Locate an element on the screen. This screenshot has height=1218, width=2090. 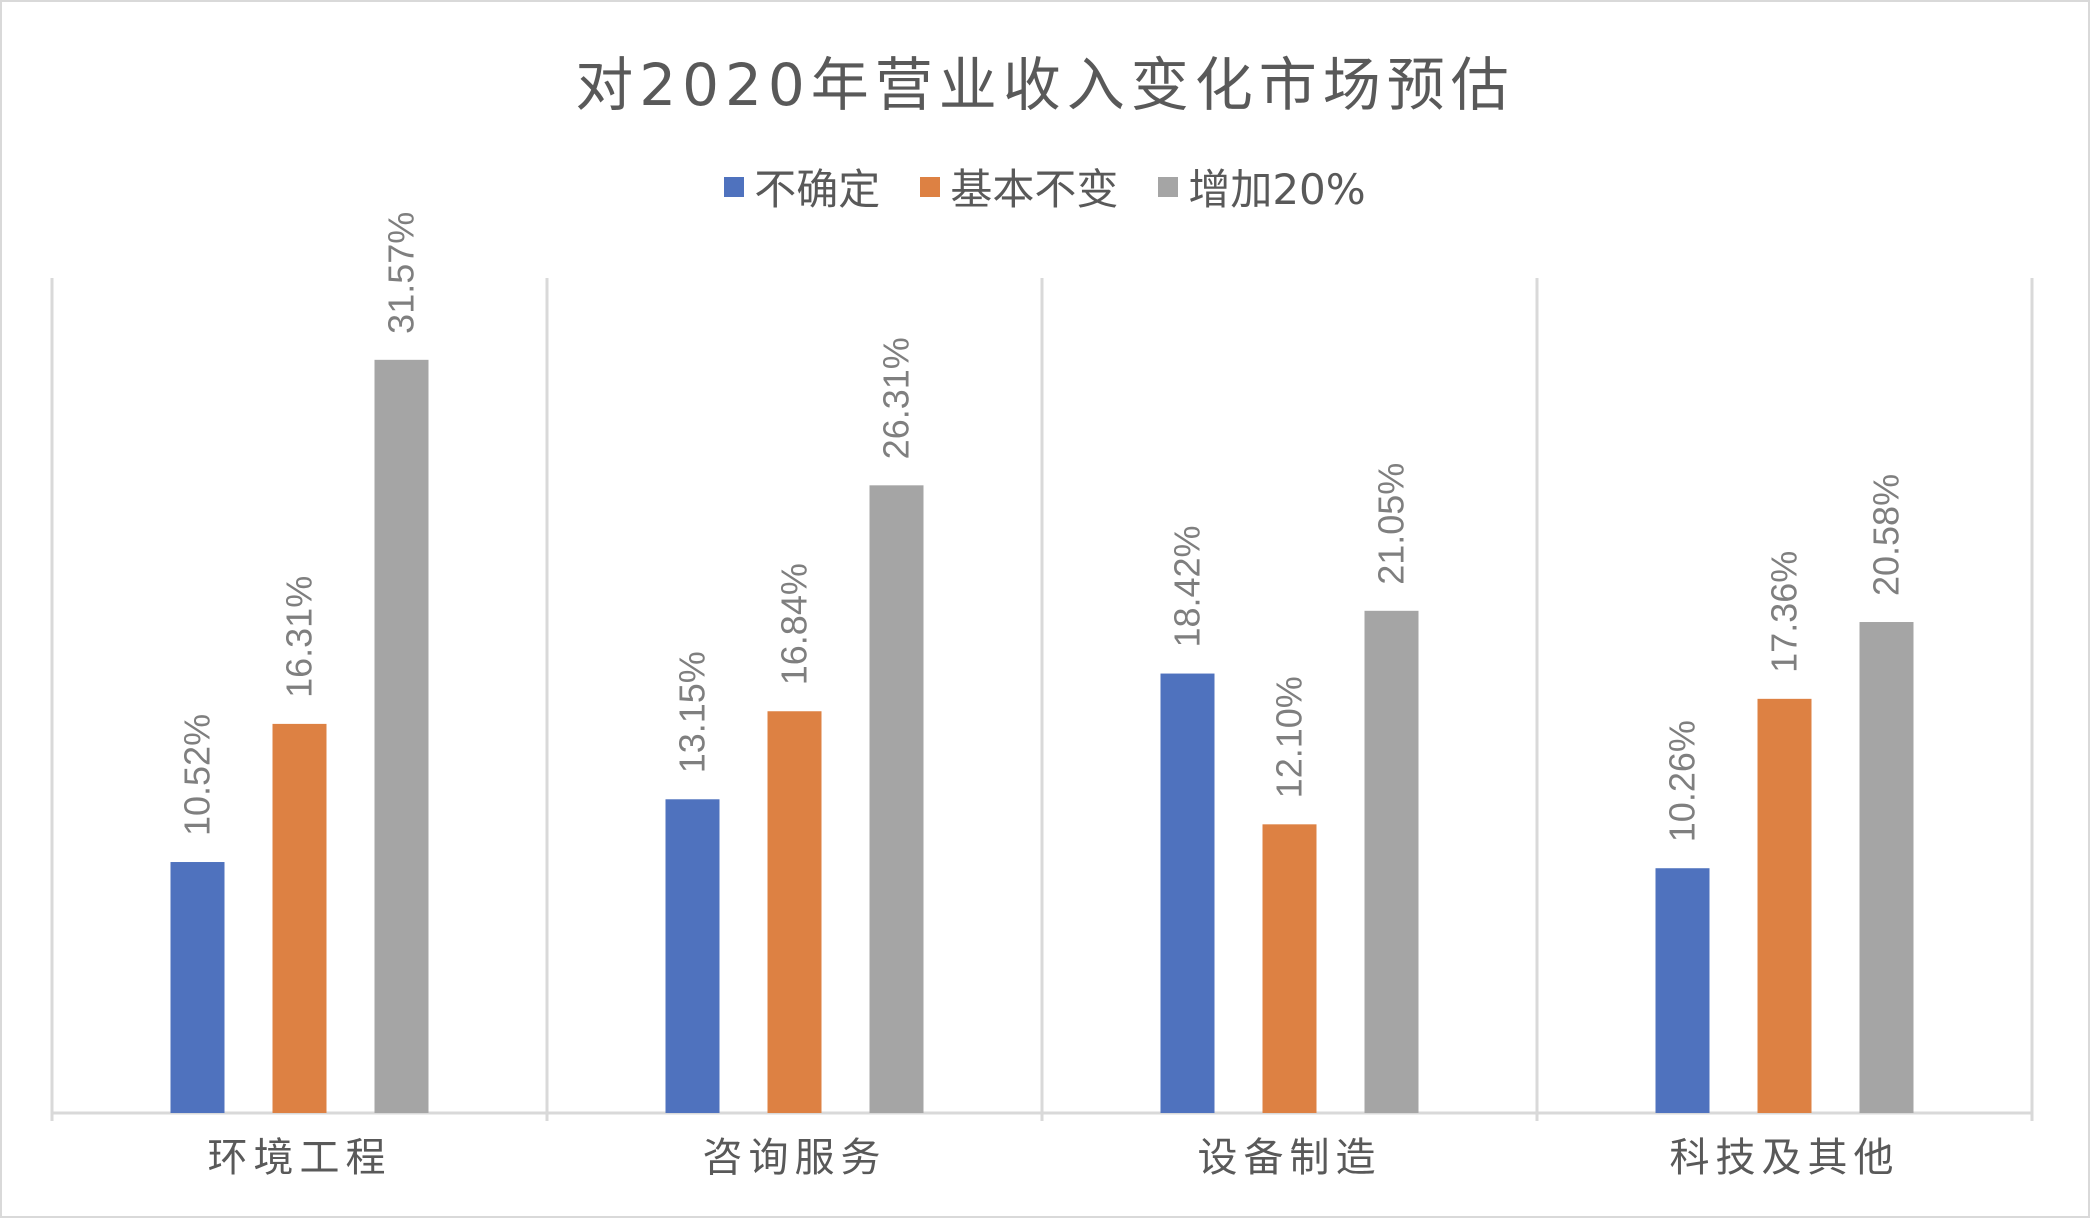
data-label-1-1: 16.84% is located at coordinates (794, 624).